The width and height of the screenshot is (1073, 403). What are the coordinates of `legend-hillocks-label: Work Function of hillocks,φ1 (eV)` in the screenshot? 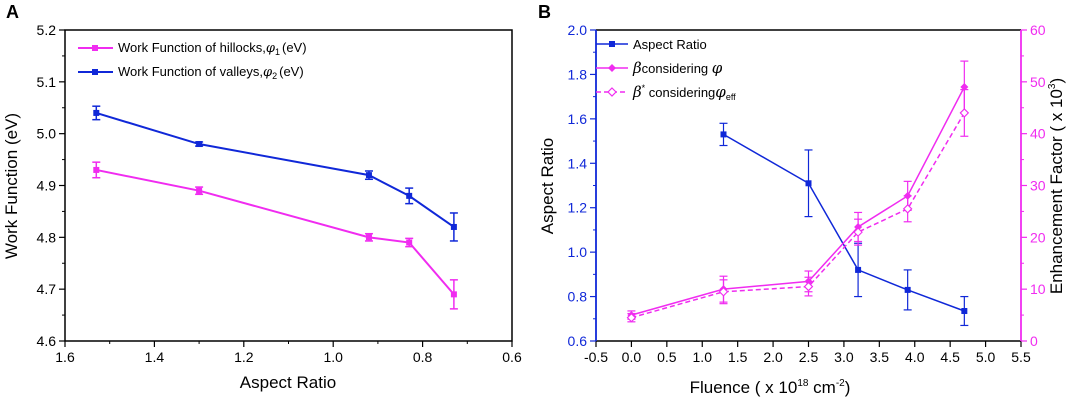 It's located at (212, 48).